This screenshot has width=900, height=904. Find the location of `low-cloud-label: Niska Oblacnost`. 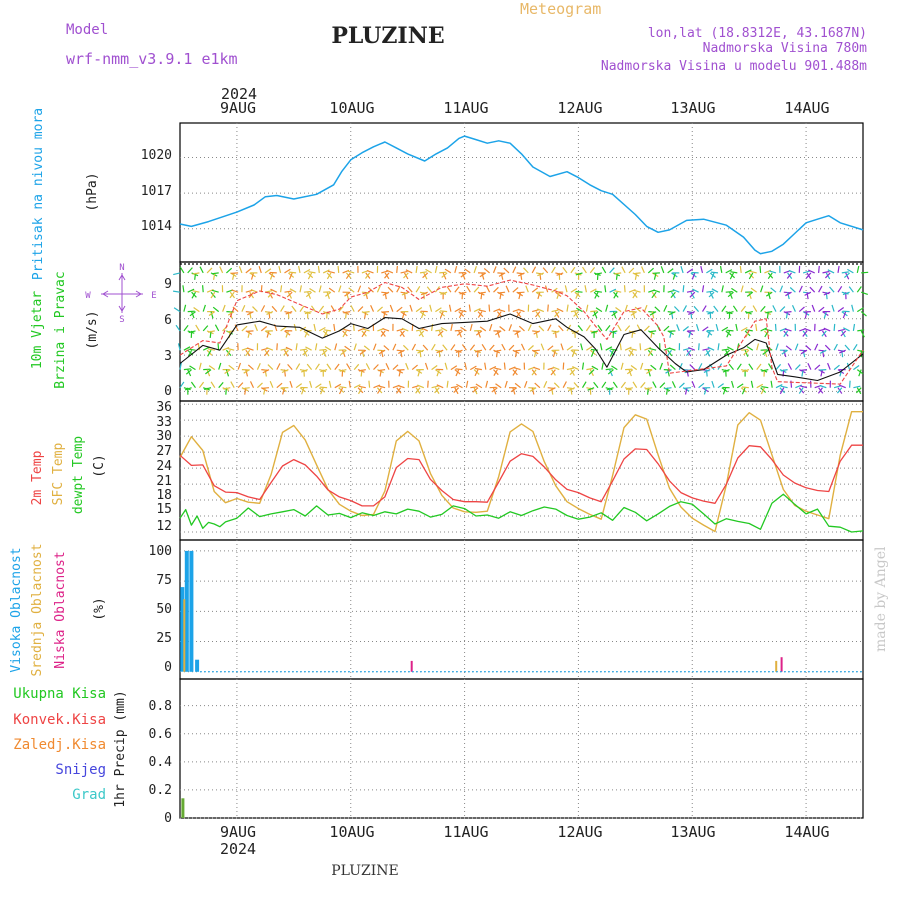

low-cloud-label: Niska Oblacnost is located at coordinates (60, 609).